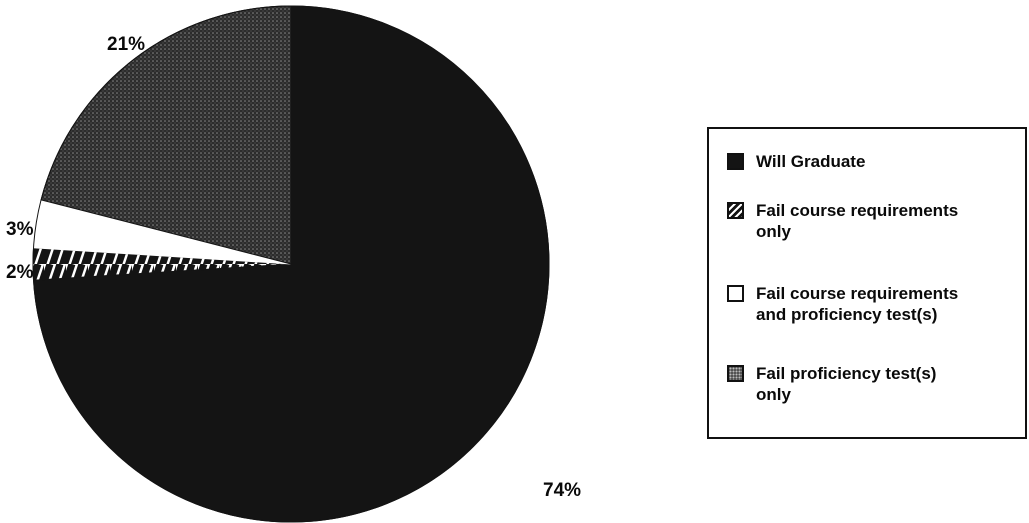 The image size is (1029, 523). What do you see at coordinates (847, 314) in the screenshot?
I see `legend-label-line: and proficiency test(s)` at bounding box center [847, 314].